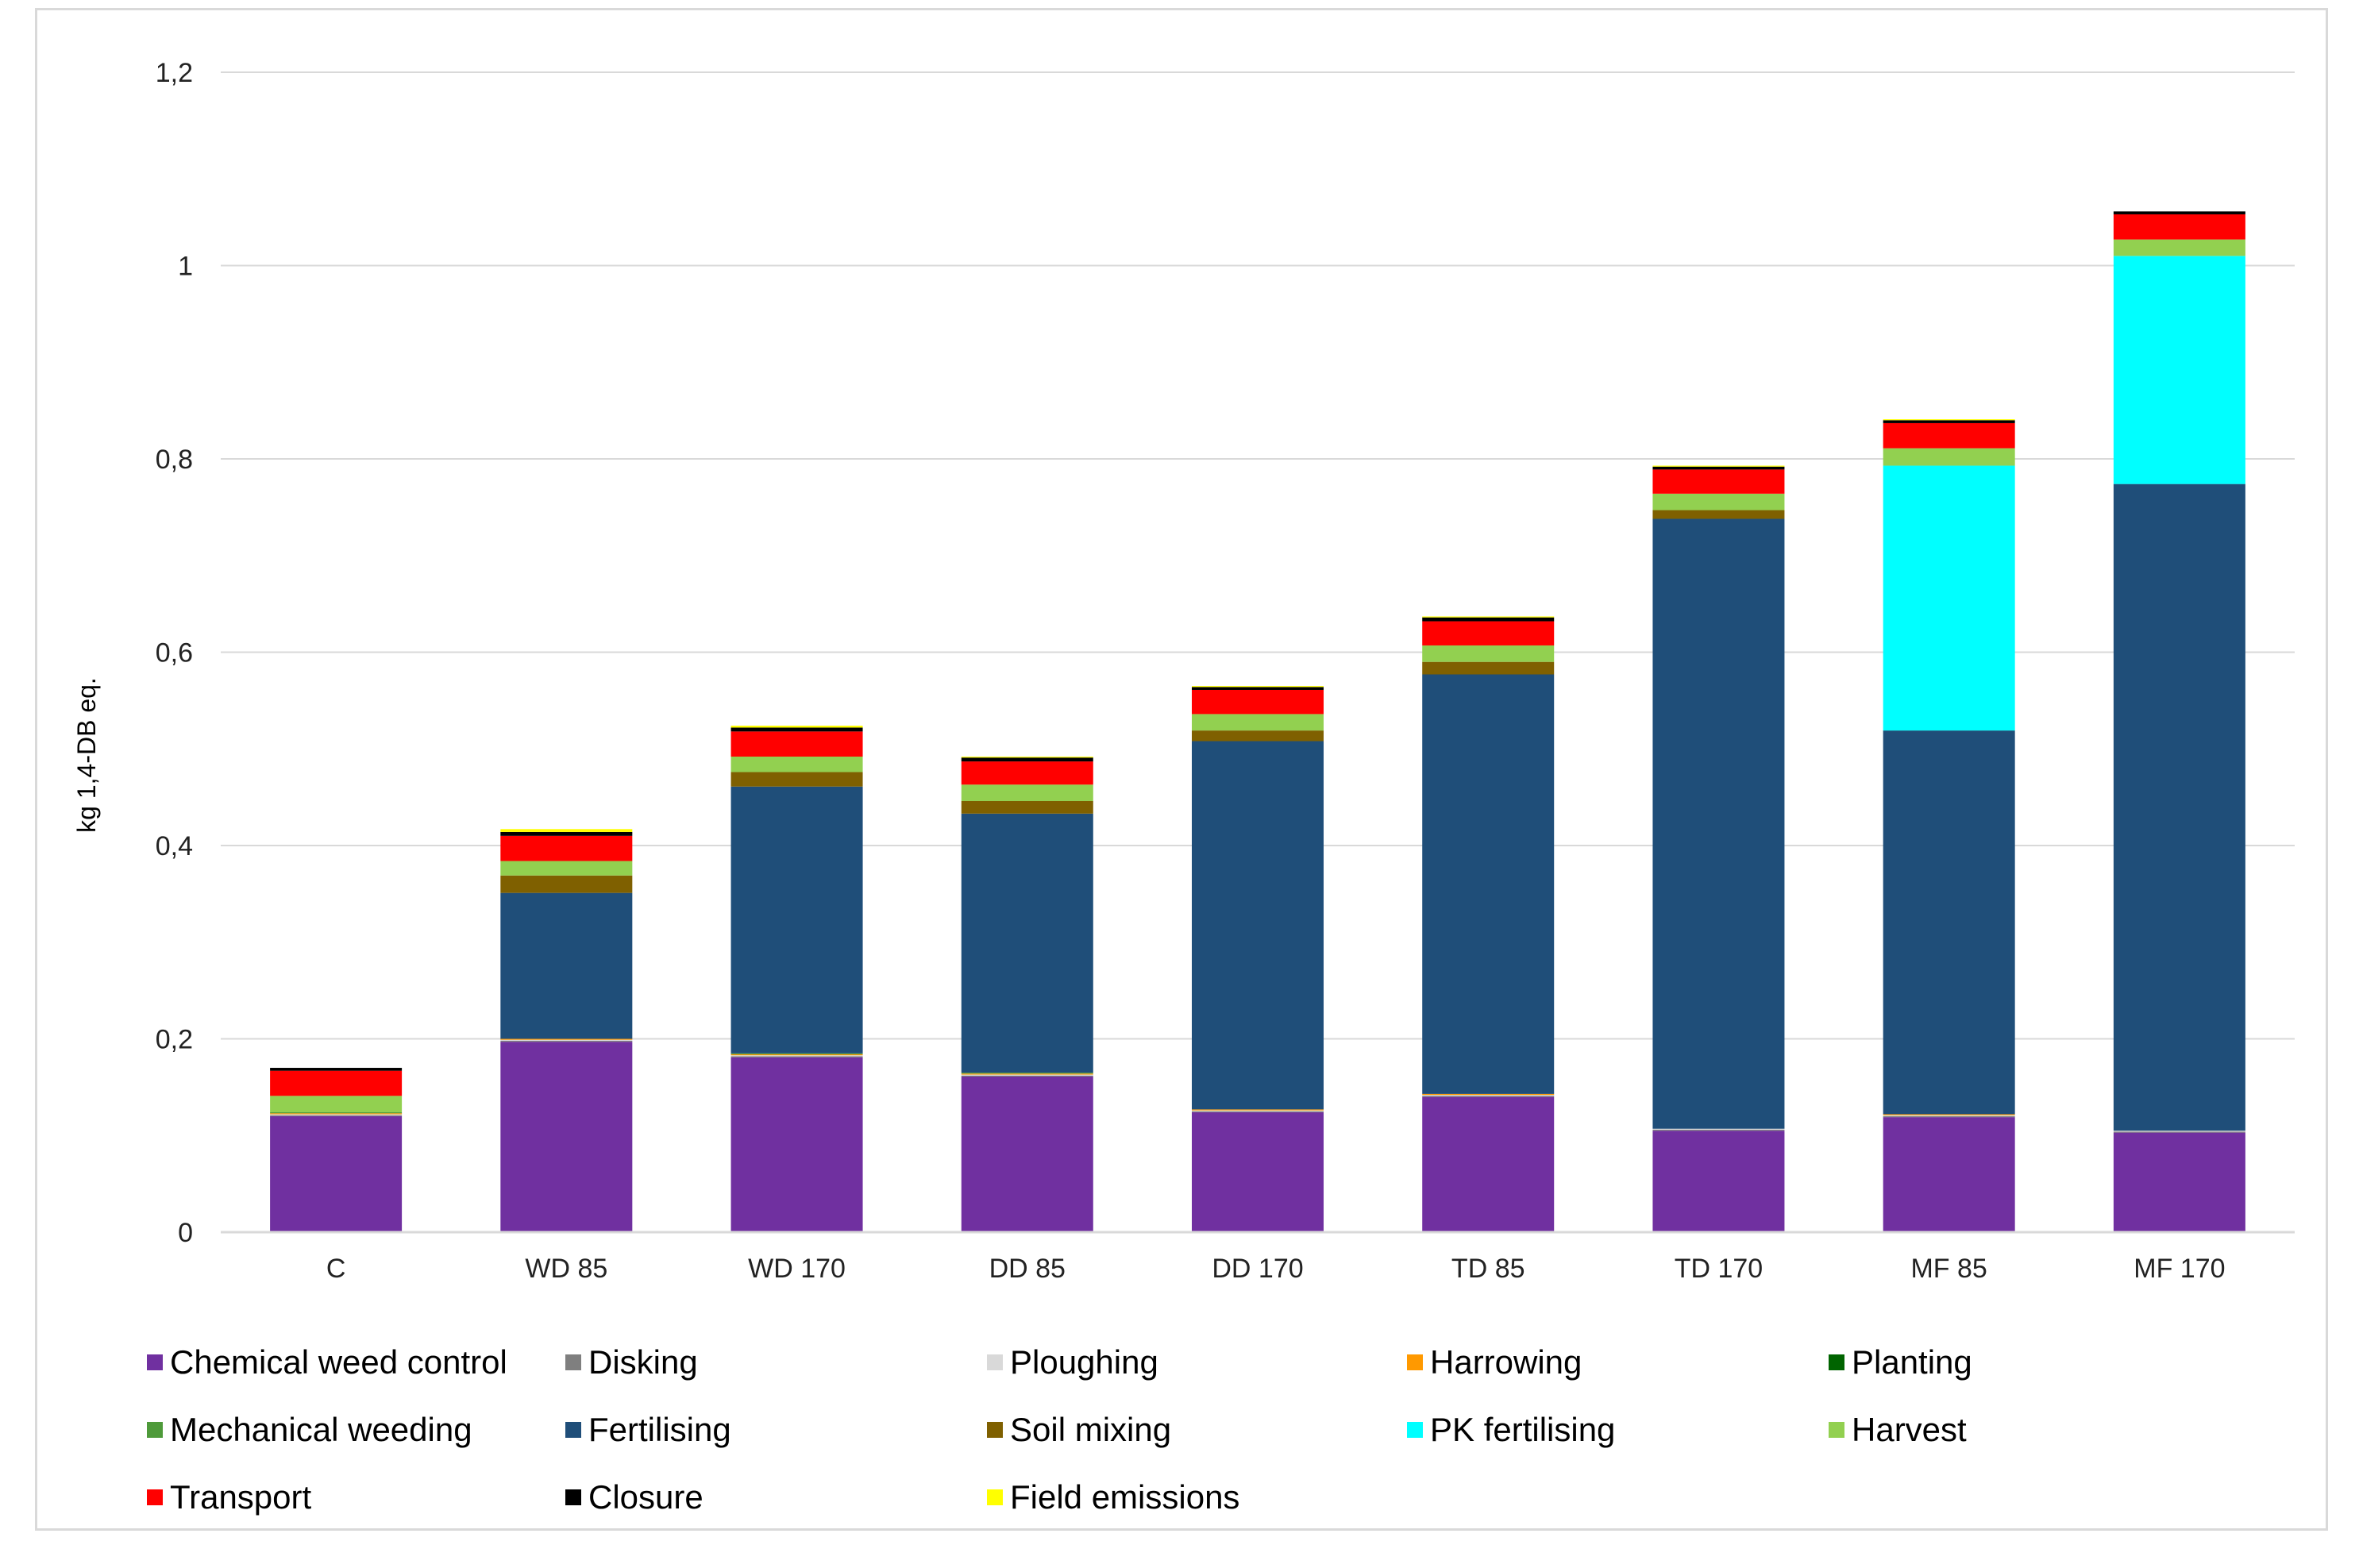  I want to click on legend-label: Mechanical weeding, so click(321, 1429).